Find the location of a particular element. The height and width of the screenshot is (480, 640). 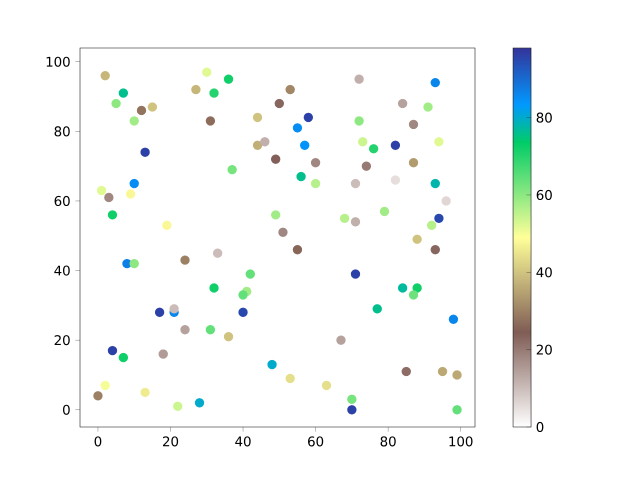

y-tick-label: 60 is located at coordinates (62, 201).